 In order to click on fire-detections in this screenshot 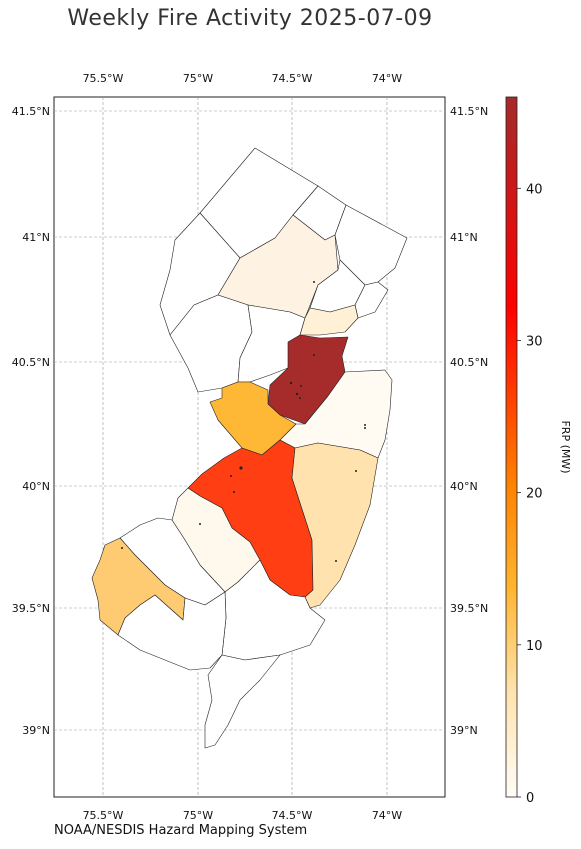, I will do `click(243, 421)`.